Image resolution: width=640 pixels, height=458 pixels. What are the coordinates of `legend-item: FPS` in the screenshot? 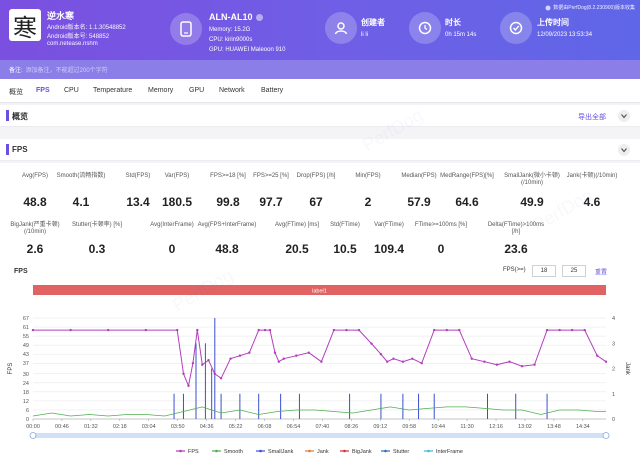 It's located at (193, 452).